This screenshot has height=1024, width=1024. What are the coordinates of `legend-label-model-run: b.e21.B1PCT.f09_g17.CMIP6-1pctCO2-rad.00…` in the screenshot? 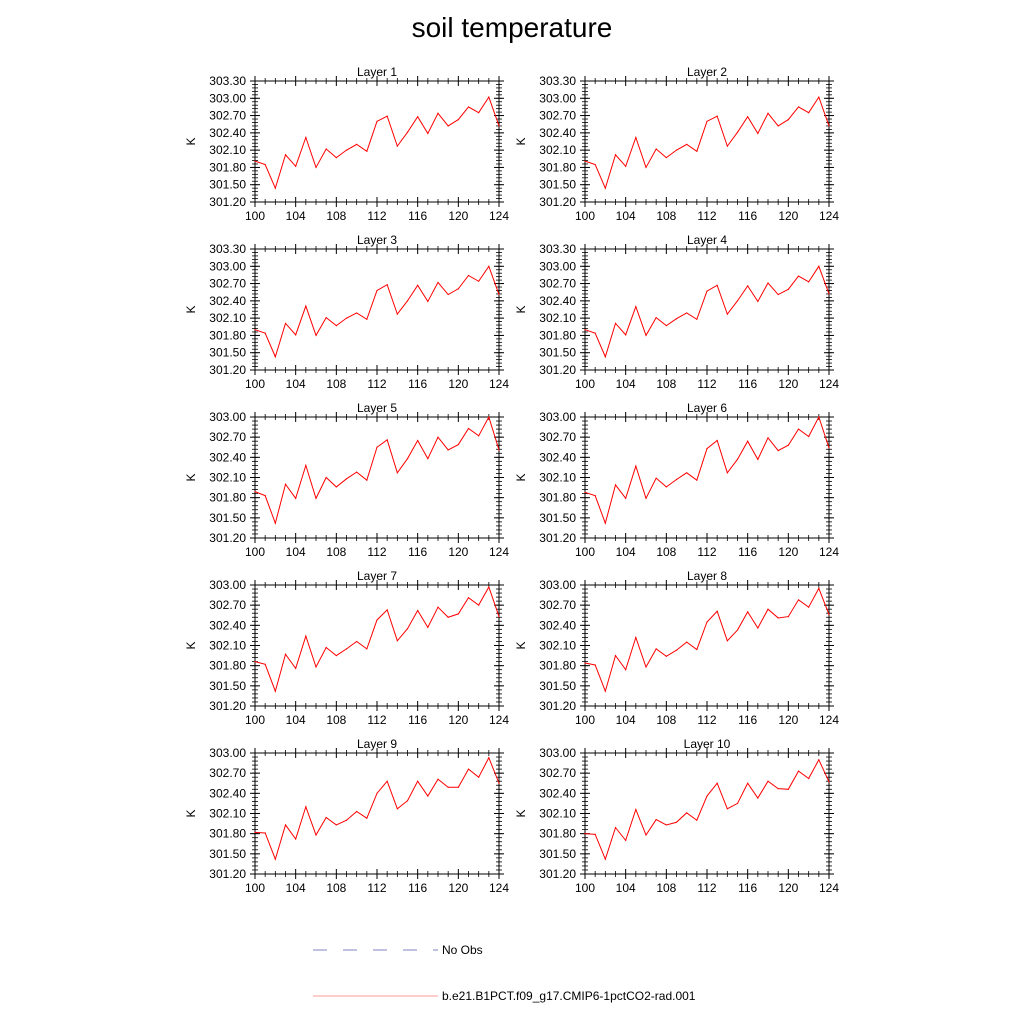 It's located at (569, 996).